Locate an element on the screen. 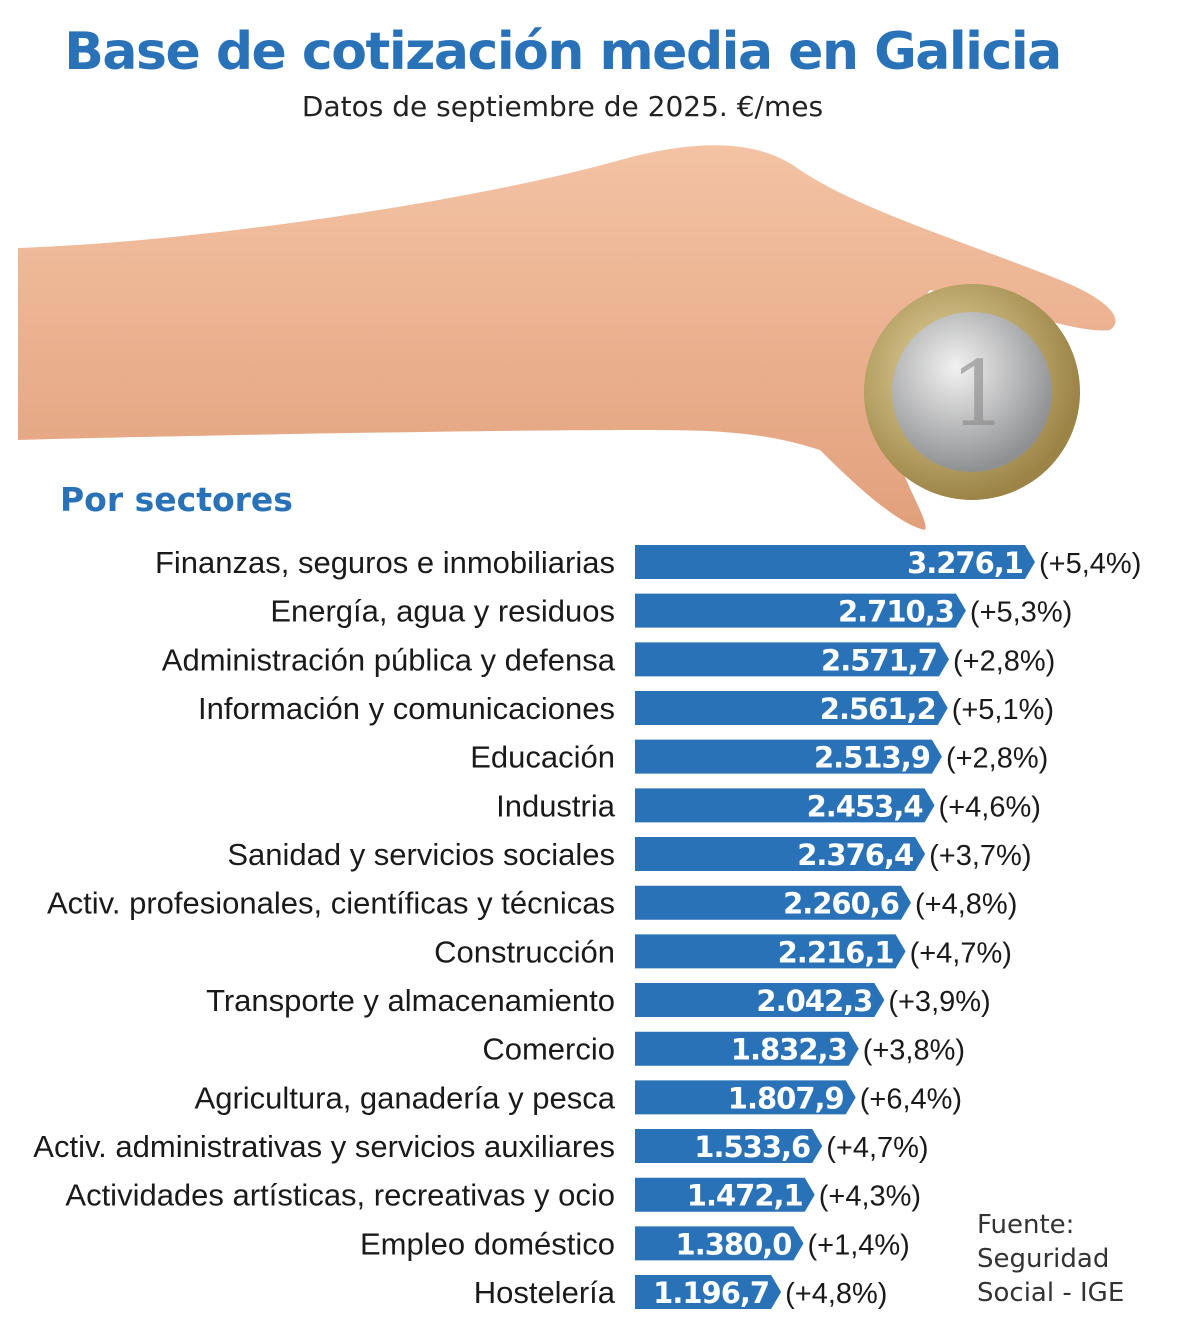 This screenshot has width=1200, height=1331. change-label: (+3,9%) is located at coordinates (939, 1002).